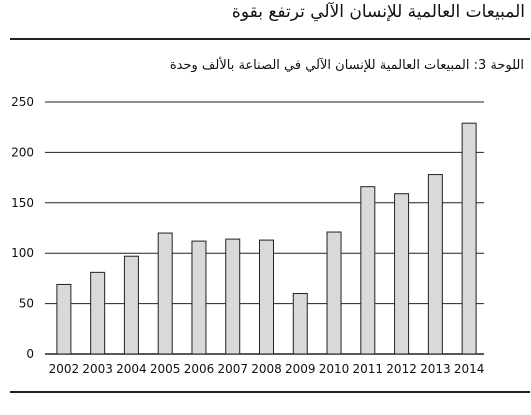 This screenshot has height=415, width=531. Describe the element at coordinates (165, 369) in the screenshot. I see `x-tick-label: 2005` at that location.